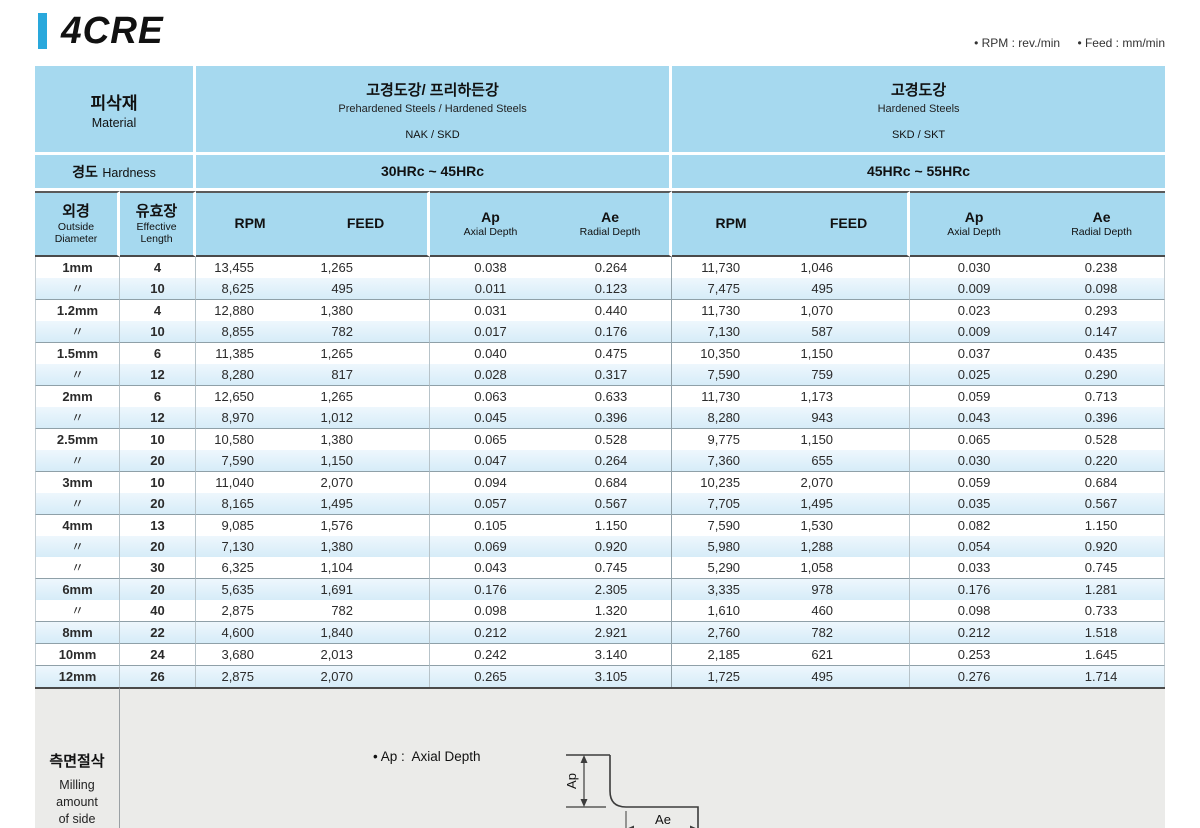 Image resolution: width=1200 pixels, height=828 pixels. Describe the element at coordinates (974, 353) in the screenshot. I see `value-cell: 0.037` at that location.